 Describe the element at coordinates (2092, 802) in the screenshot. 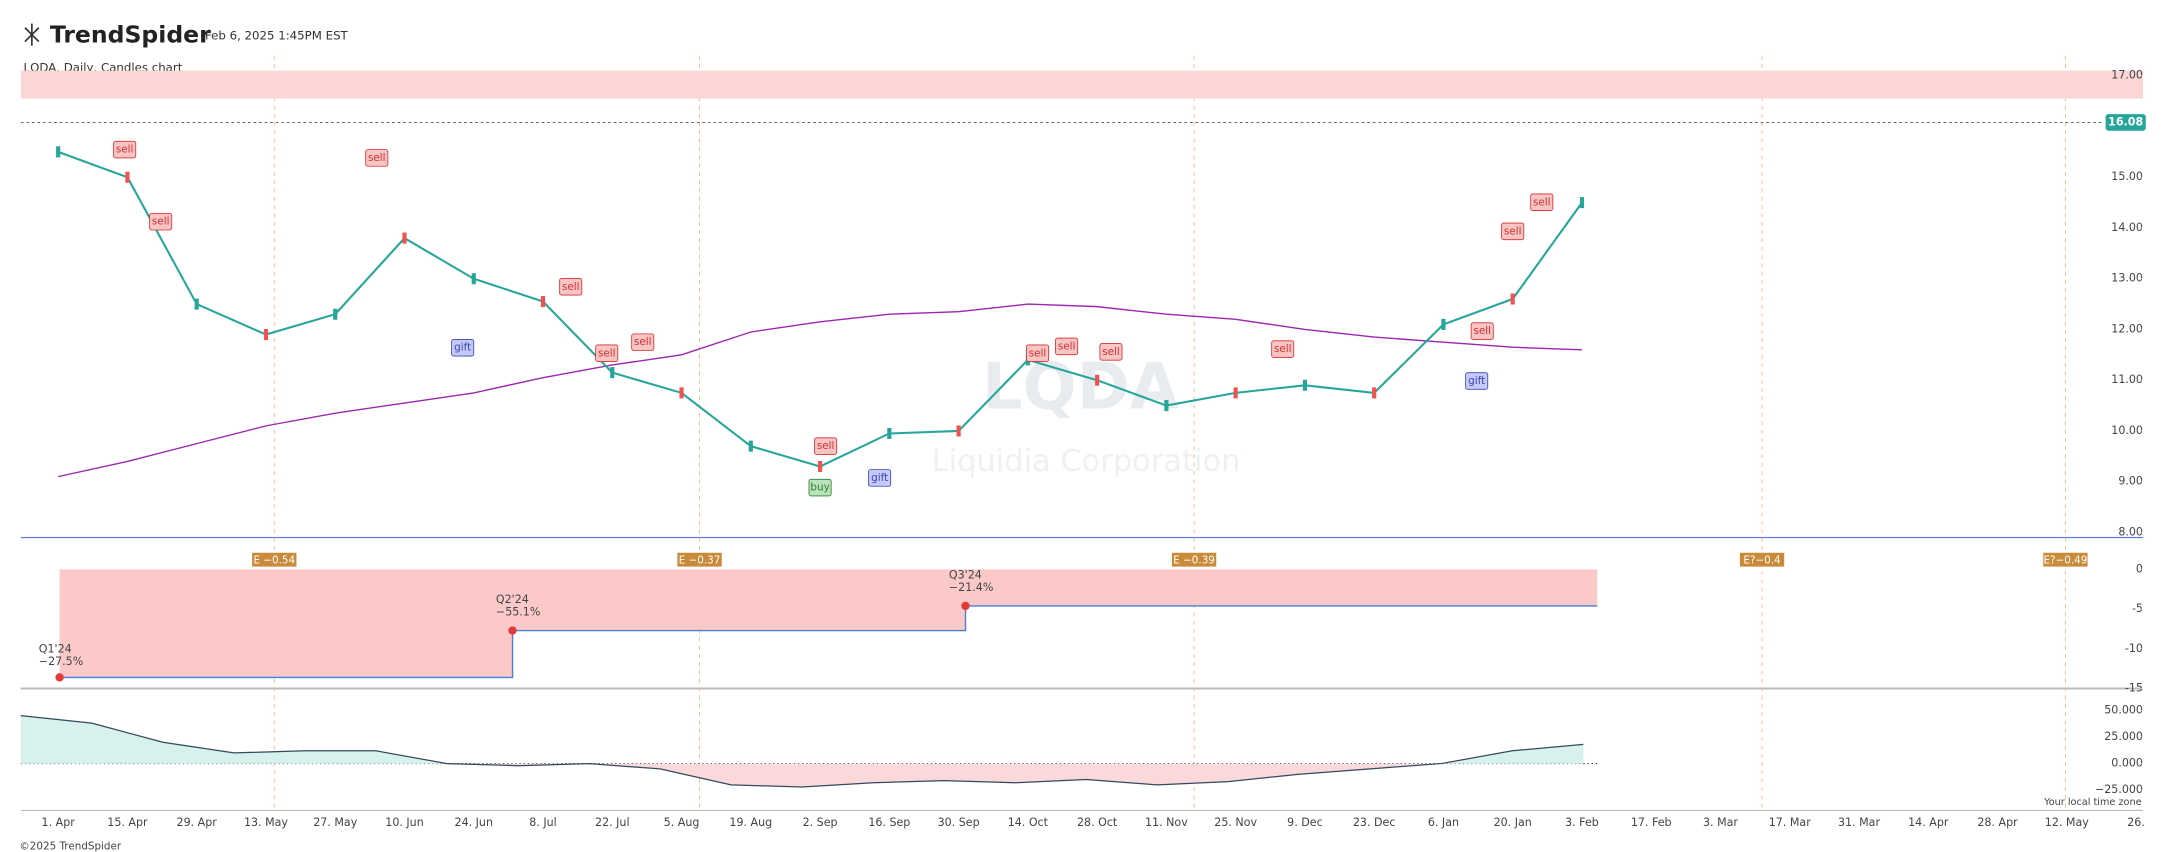

I see `timezone-note: Your local time zone` at that location.